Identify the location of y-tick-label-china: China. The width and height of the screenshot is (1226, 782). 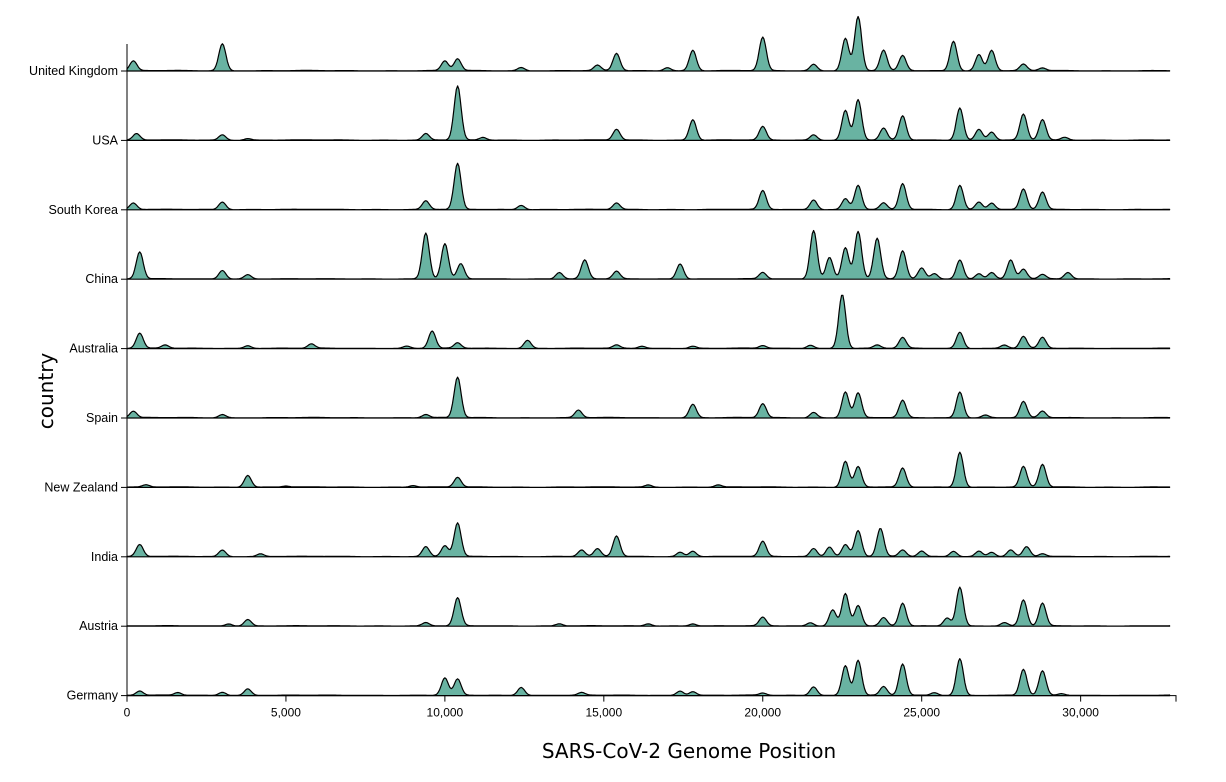
(101, 279).